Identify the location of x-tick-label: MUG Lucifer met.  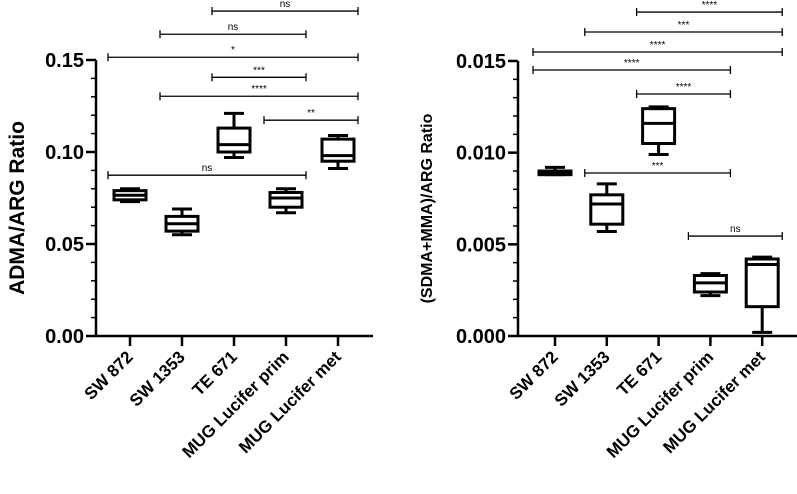
(290, 402).